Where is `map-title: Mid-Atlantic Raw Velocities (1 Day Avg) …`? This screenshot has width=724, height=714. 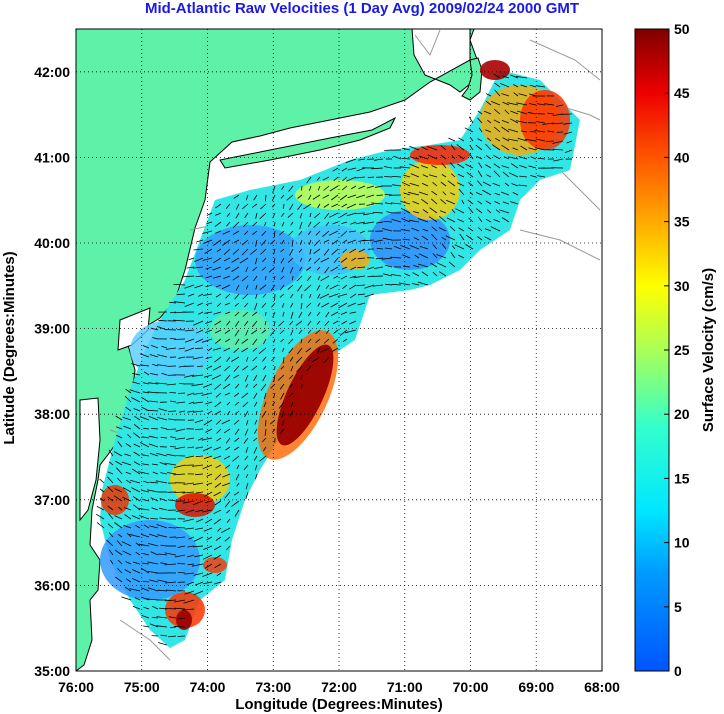
map-title: Mid-Atlantic Raw Velocities (1 Day Avg) … is located at coordinates (362, 8).